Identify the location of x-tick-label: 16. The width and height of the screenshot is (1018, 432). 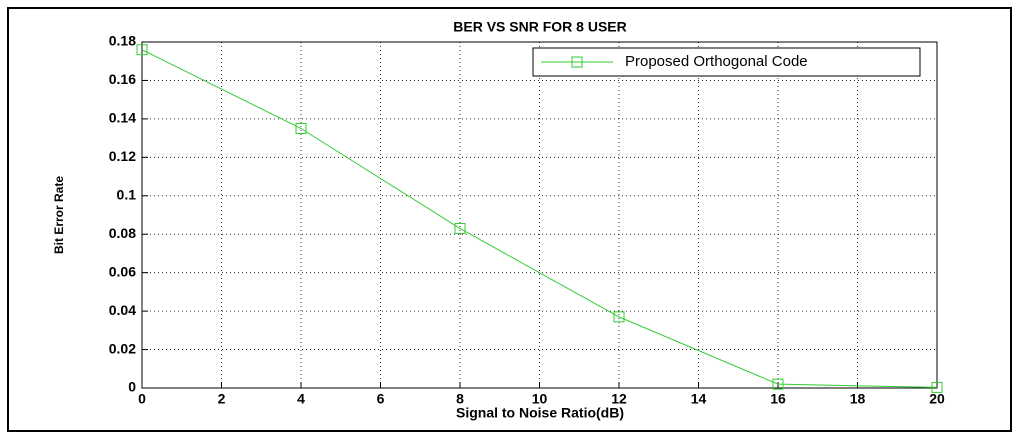
(778, 399).